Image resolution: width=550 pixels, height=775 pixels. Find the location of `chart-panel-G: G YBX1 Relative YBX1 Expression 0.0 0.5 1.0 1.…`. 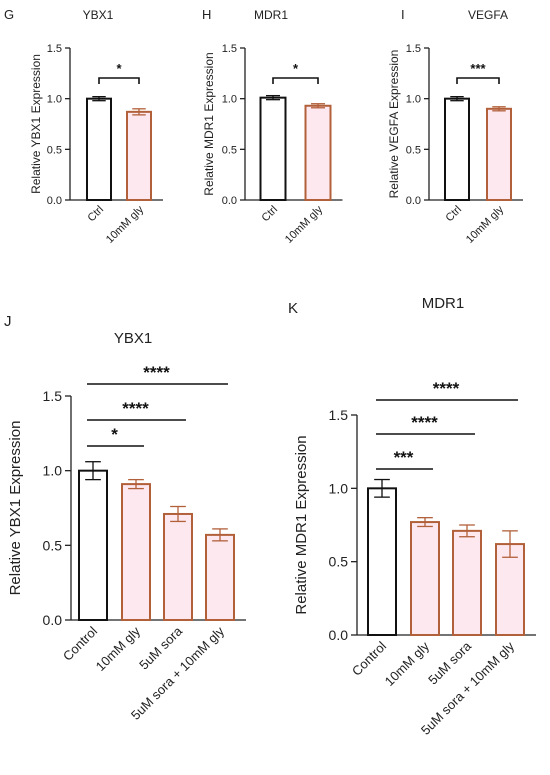

chart-panel-G: G YBX1 Relative YBX1 Expression 0.0 0.5 1.0 1.… is located at coordinates (83, 126).